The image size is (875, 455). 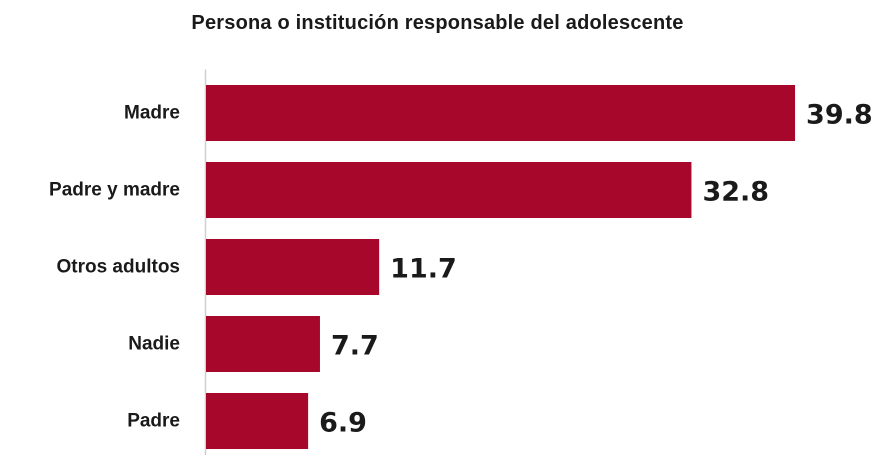 I want to click on value-label: 32.8, so click(x=735, y=192).